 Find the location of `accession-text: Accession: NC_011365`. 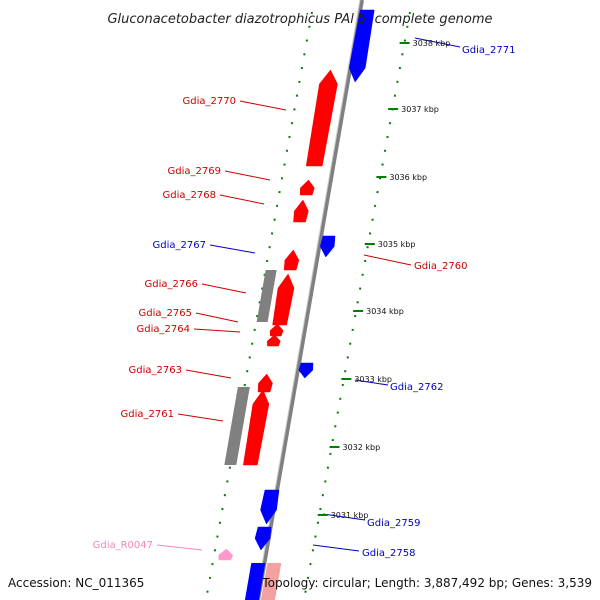

accession-text: Accession: NC_011365 is located at coordinates (76, 583).